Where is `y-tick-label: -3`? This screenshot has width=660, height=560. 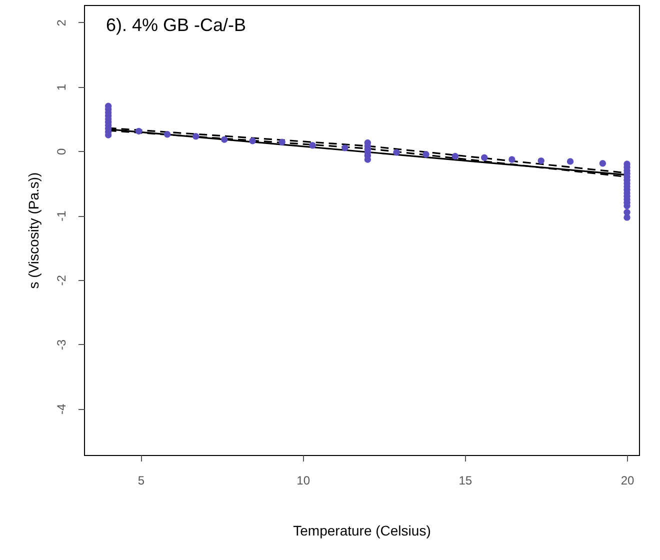 y-tick-label: -3 is located at coordinates (61, 344).